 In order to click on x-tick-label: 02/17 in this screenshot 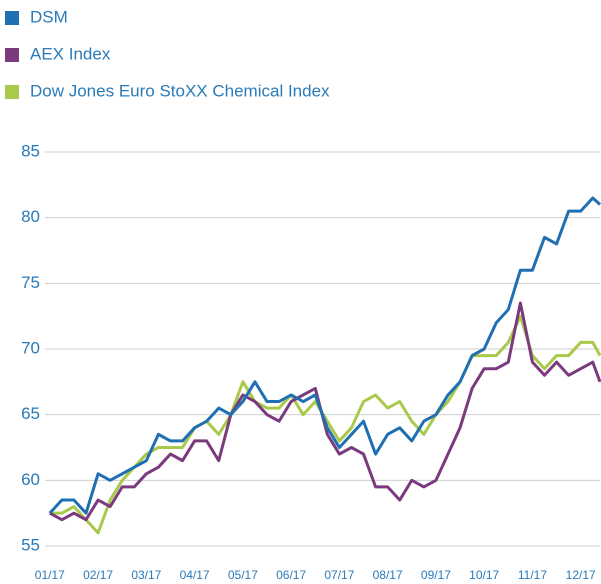, I will do `click(98, 575)`.